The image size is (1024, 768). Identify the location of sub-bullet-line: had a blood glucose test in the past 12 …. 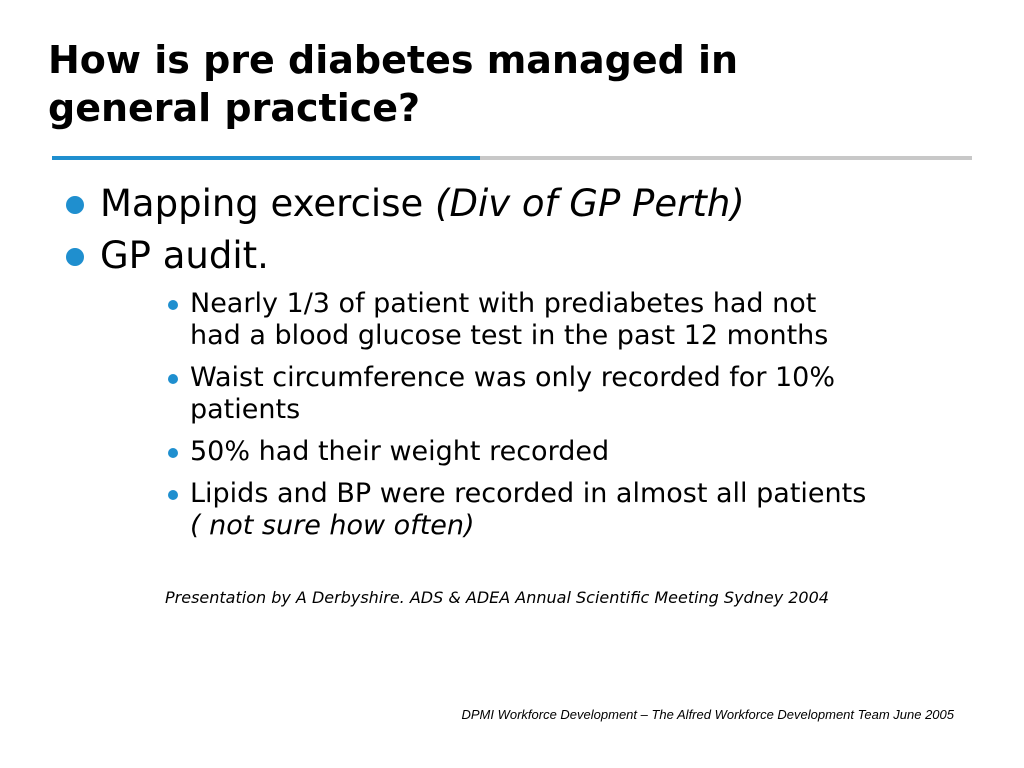
(509, 335).